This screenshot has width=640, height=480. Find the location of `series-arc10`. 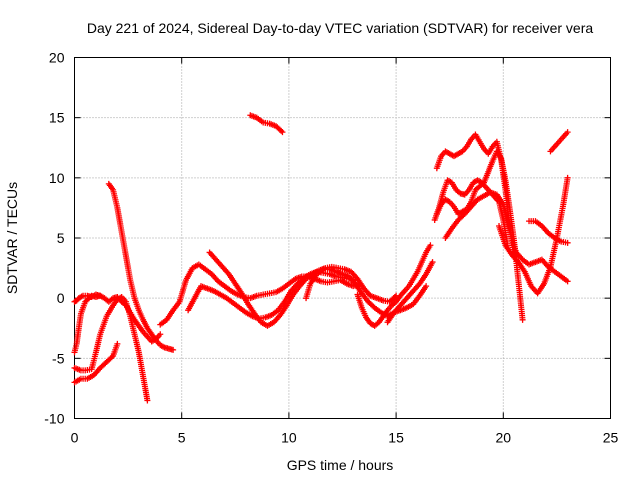

series-arc10 is located at coordinates (394, 285).